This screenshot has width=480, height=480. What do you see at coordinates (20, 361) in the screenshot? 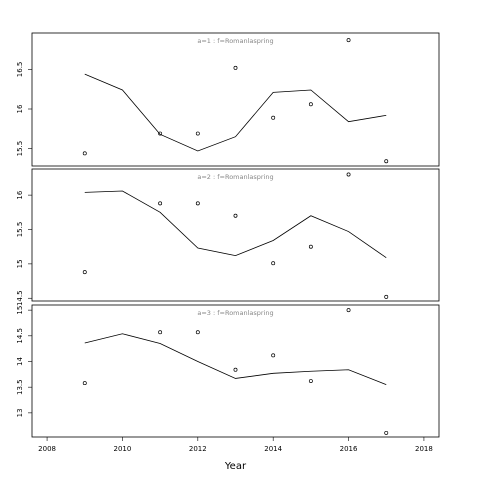
I see `y-tick-label: 14` at bounding box center [20, 361].